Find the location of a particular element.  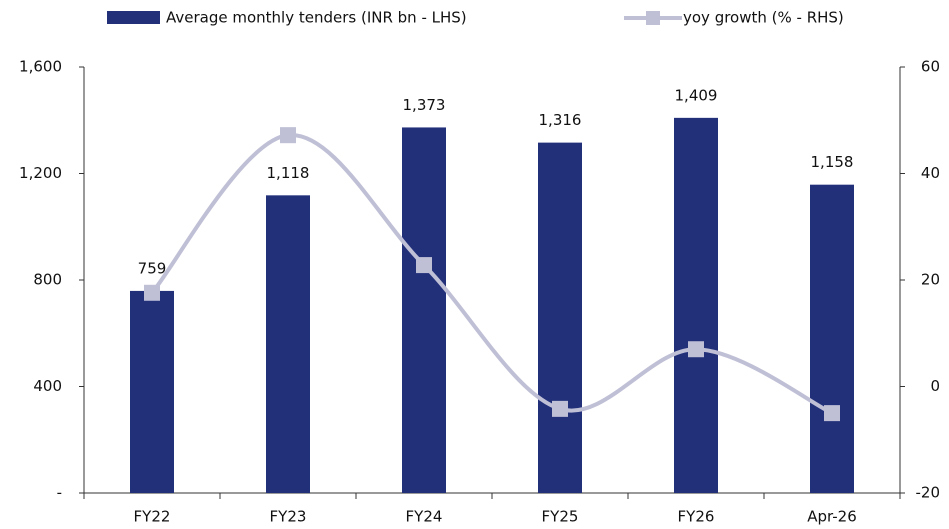

data-label: 1,158 is located at coordinates (832, 162).